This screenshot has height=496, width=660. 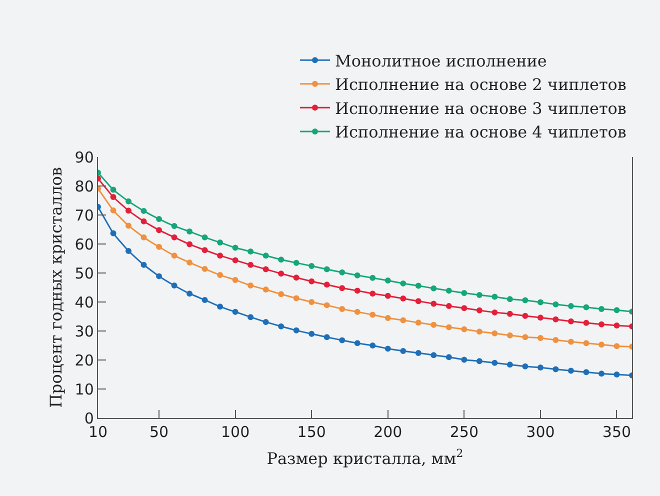 What do you see at coordinates (84, 244) in the screenshot?
I see `y-tick-label: 60` at bounding box center [84, 244].